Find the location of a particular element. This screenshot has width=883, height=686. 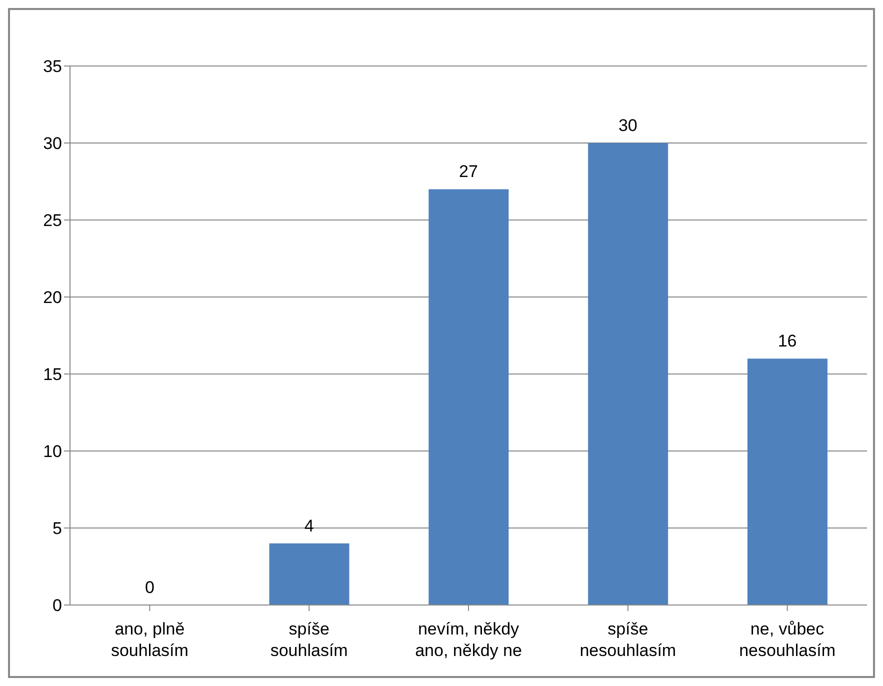

x-tick-label: ne, vůbec nesouhlasím is located at coordinates (787, 640).